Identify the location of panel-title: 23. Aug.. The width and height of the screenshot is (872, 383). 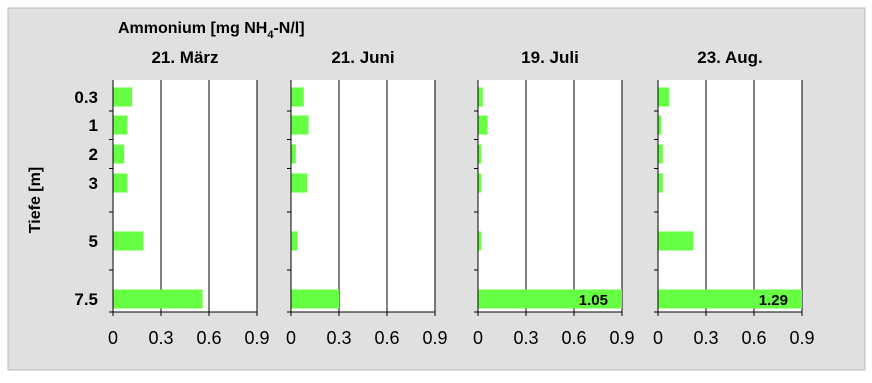
(730, 57).